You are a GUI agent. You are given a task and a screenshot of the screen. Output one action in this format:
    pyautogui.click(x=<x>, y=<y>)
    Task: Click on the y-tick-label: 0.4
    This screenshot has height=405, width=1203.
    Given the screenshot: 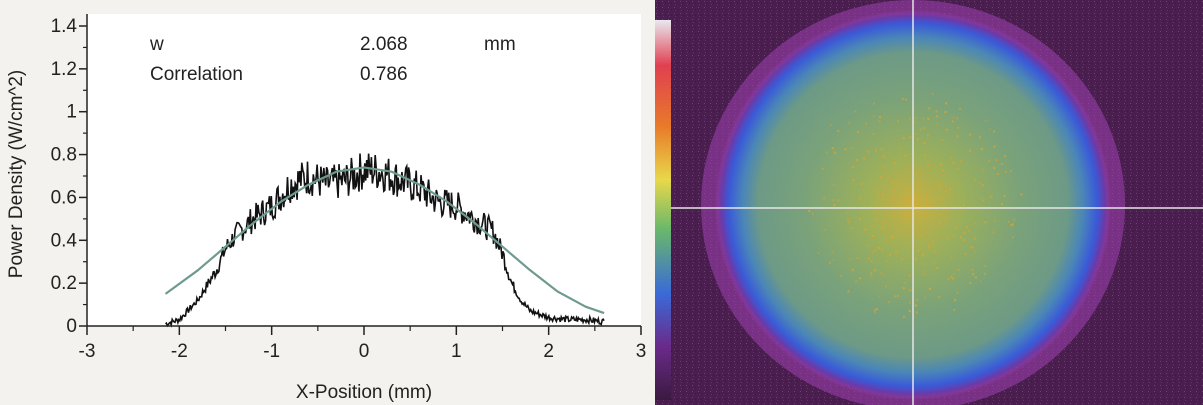 What is the action you would take?
    pyautogui.click(x=64, y=240)
    